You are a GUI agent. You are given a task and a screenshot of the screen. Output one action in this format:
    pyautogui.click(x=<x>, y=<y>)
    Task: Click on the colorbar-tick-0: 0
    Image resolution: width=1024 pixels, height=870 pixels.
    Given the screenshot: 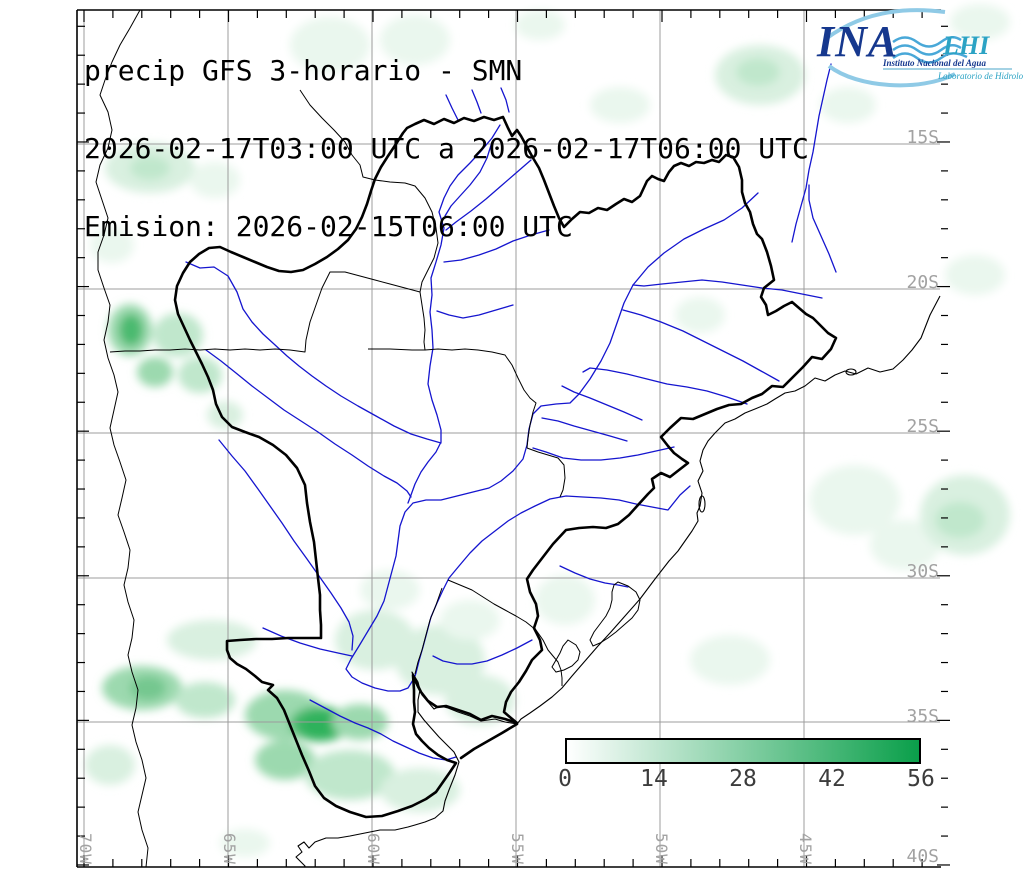 What is the action you would take?
    pyautogui.click(x=565, y=779)
    